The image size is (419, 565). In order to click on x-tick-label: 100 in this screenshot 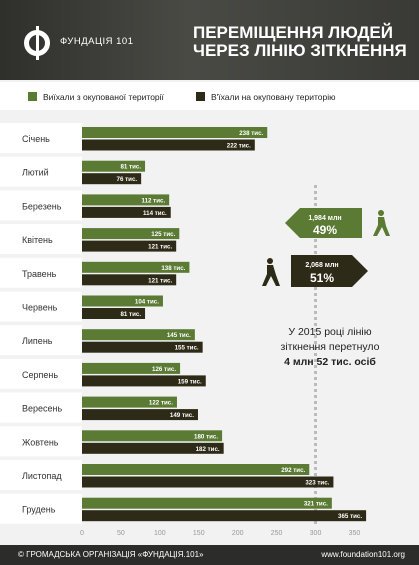, I will do `click(160, 533)`.